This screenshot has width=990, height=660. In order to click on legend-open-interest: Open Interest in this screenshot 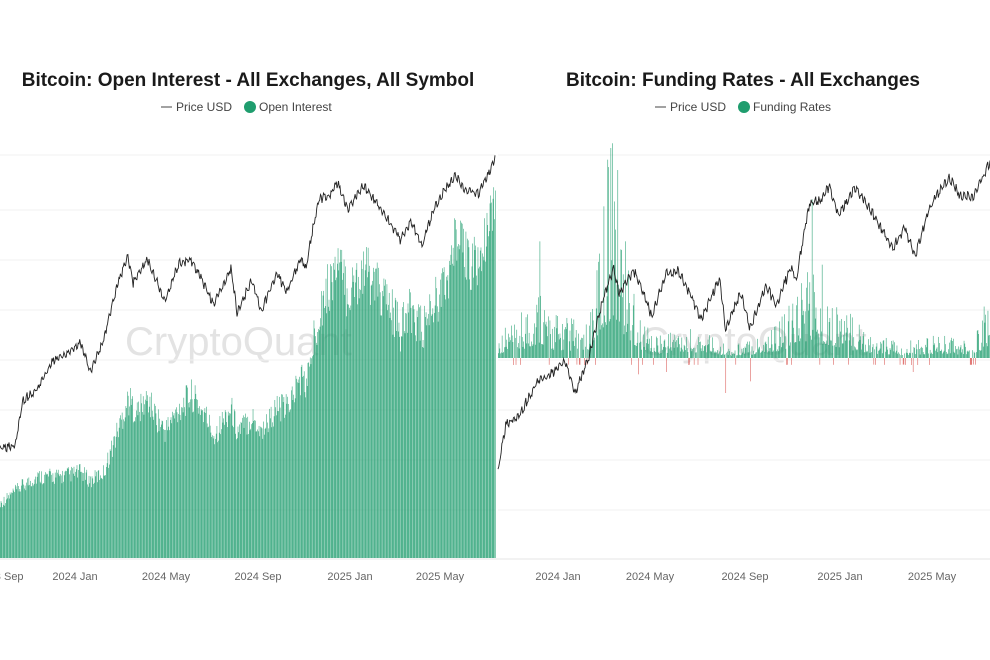, I will do `click(295, 107)`.